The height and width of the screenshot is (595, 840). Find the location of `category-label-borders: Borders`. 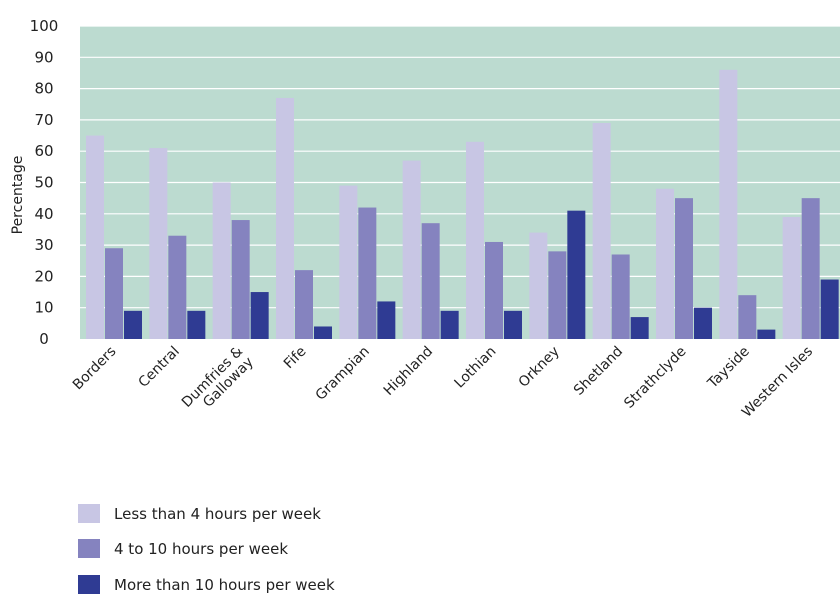

category-label-borders: Borders is located at coordinates (95, 369).